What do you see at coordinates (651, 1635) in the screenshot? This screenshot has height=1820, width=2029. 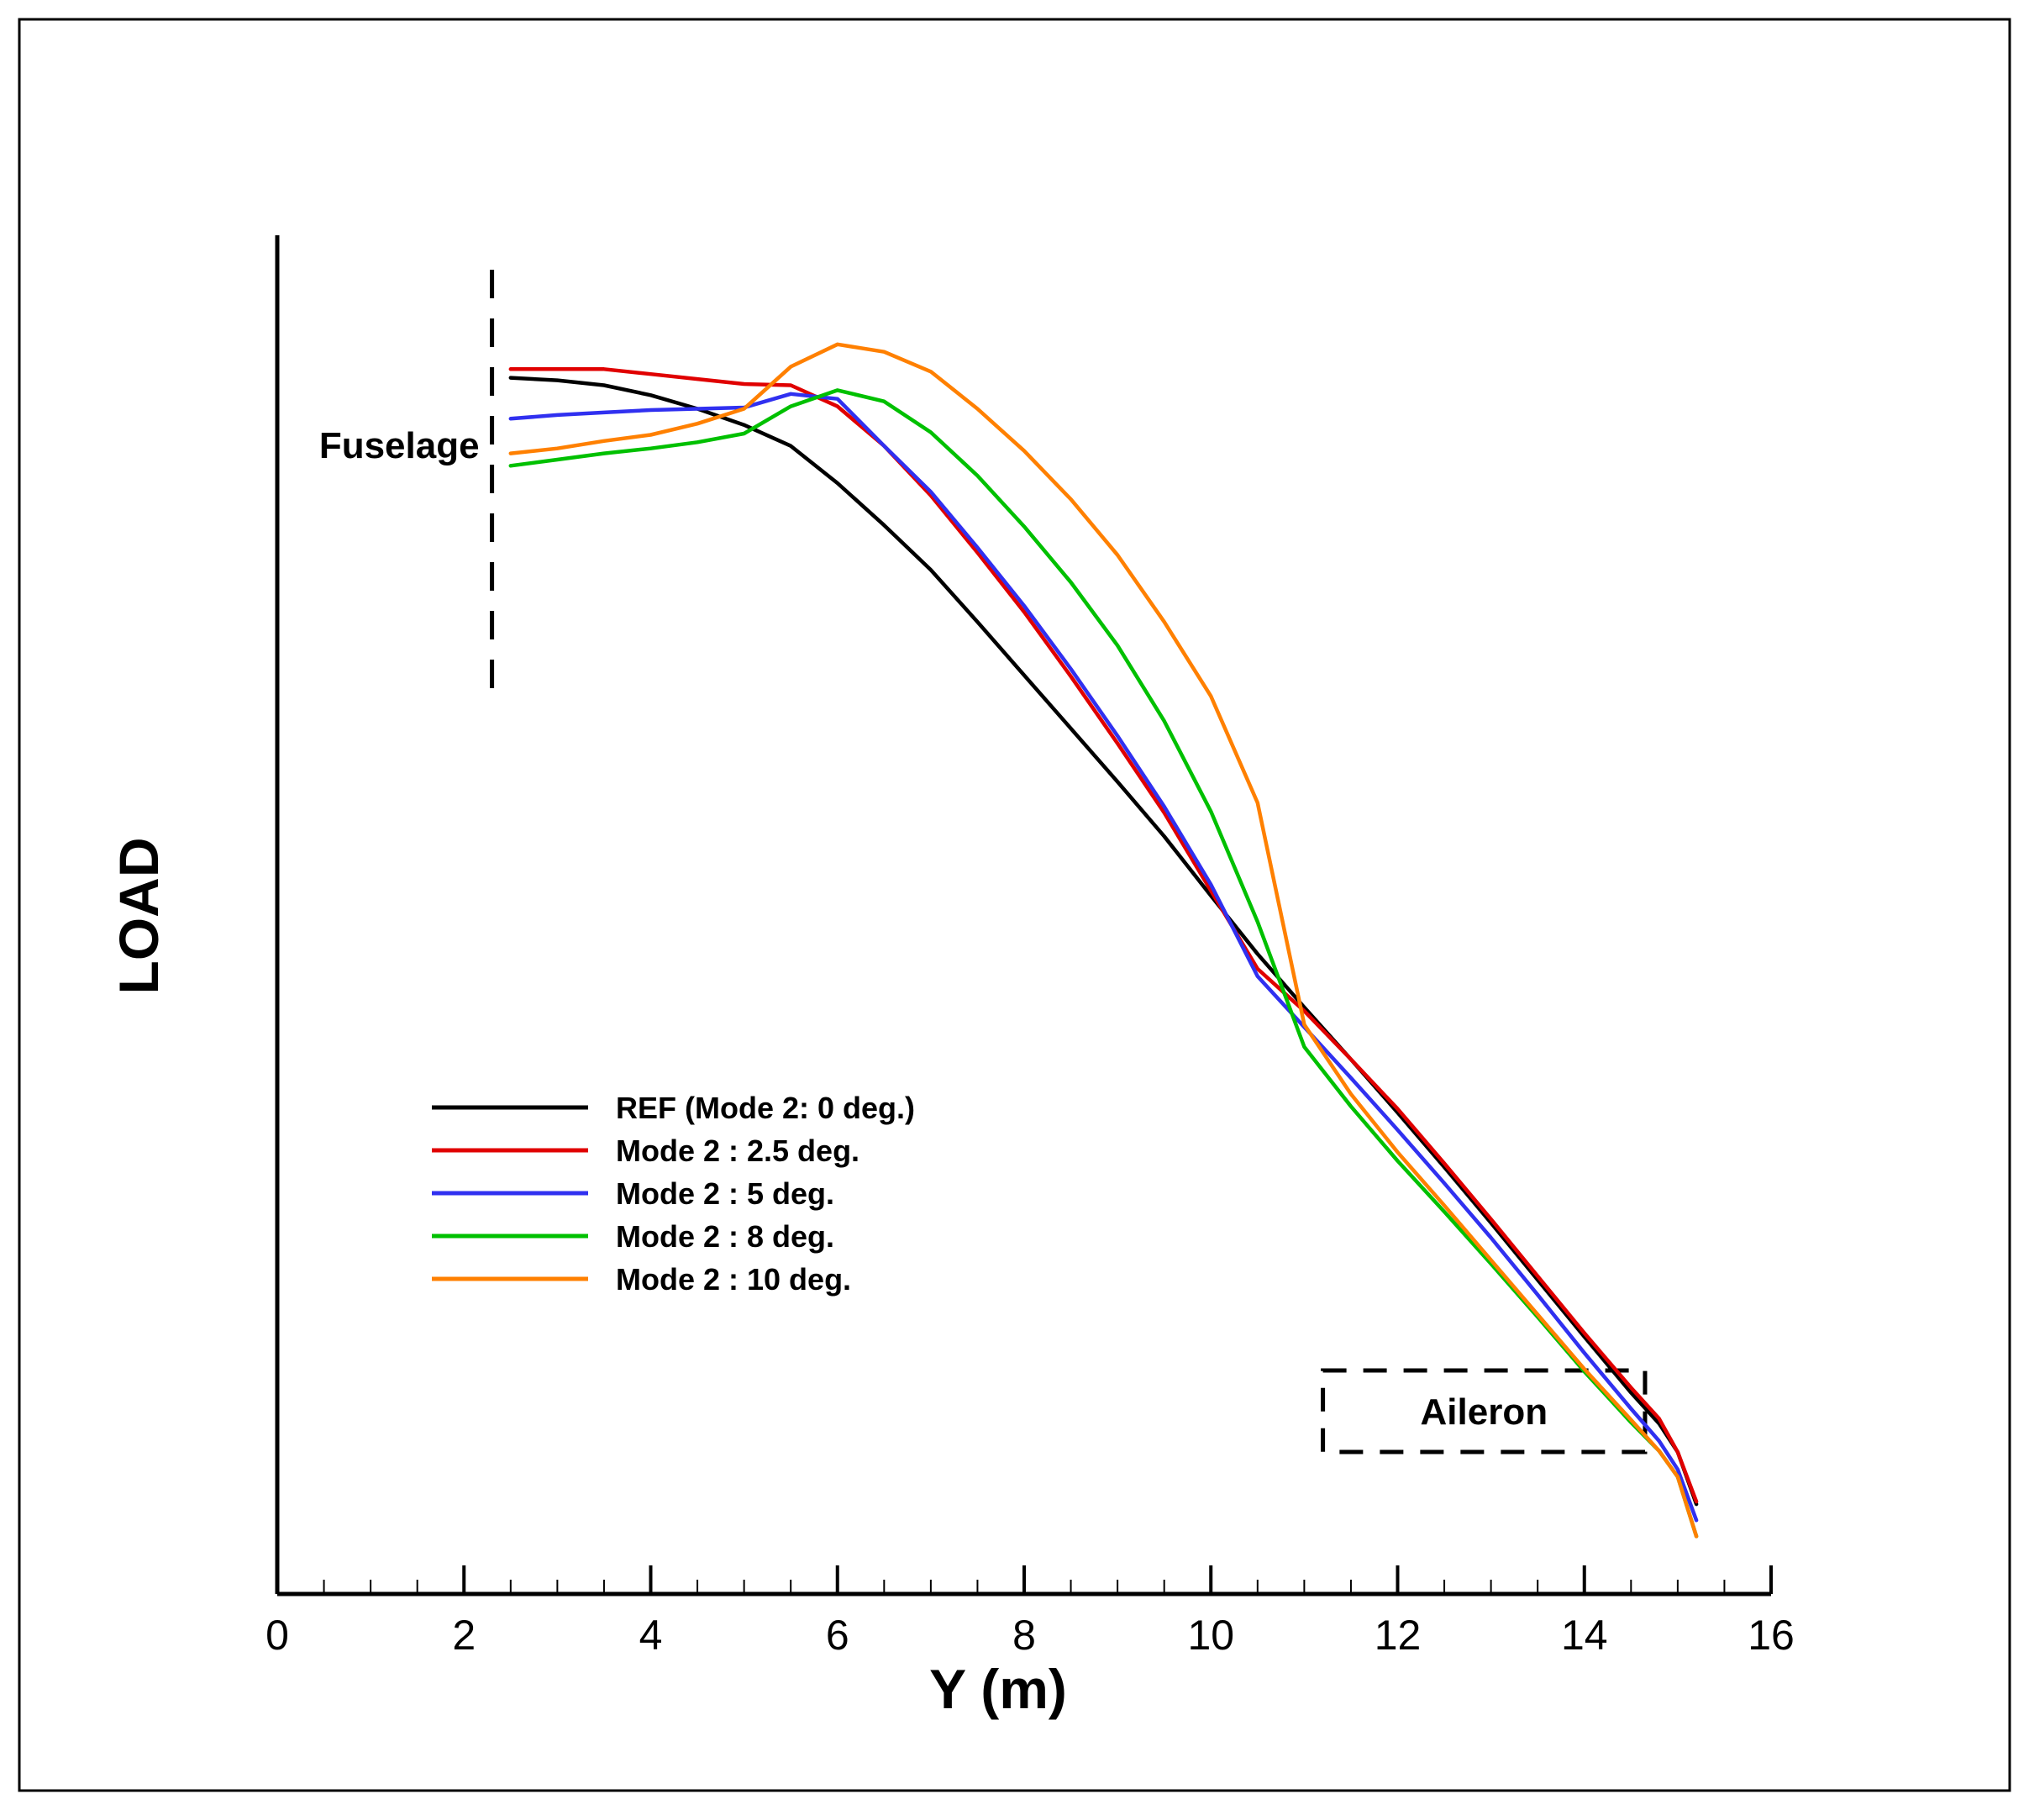 I see `x-tick-label: 4` at bounding box center [651, 1635].